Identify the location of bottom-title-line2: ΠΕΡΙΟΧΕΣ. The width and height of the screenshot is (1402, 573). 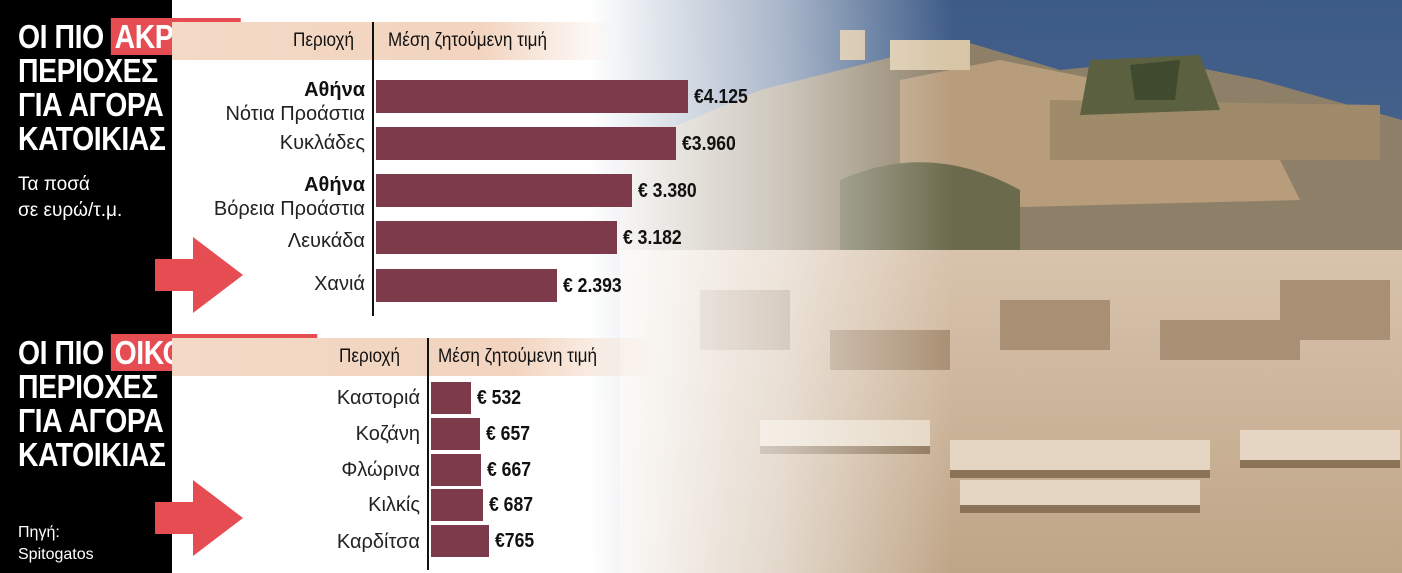
(88, 386).